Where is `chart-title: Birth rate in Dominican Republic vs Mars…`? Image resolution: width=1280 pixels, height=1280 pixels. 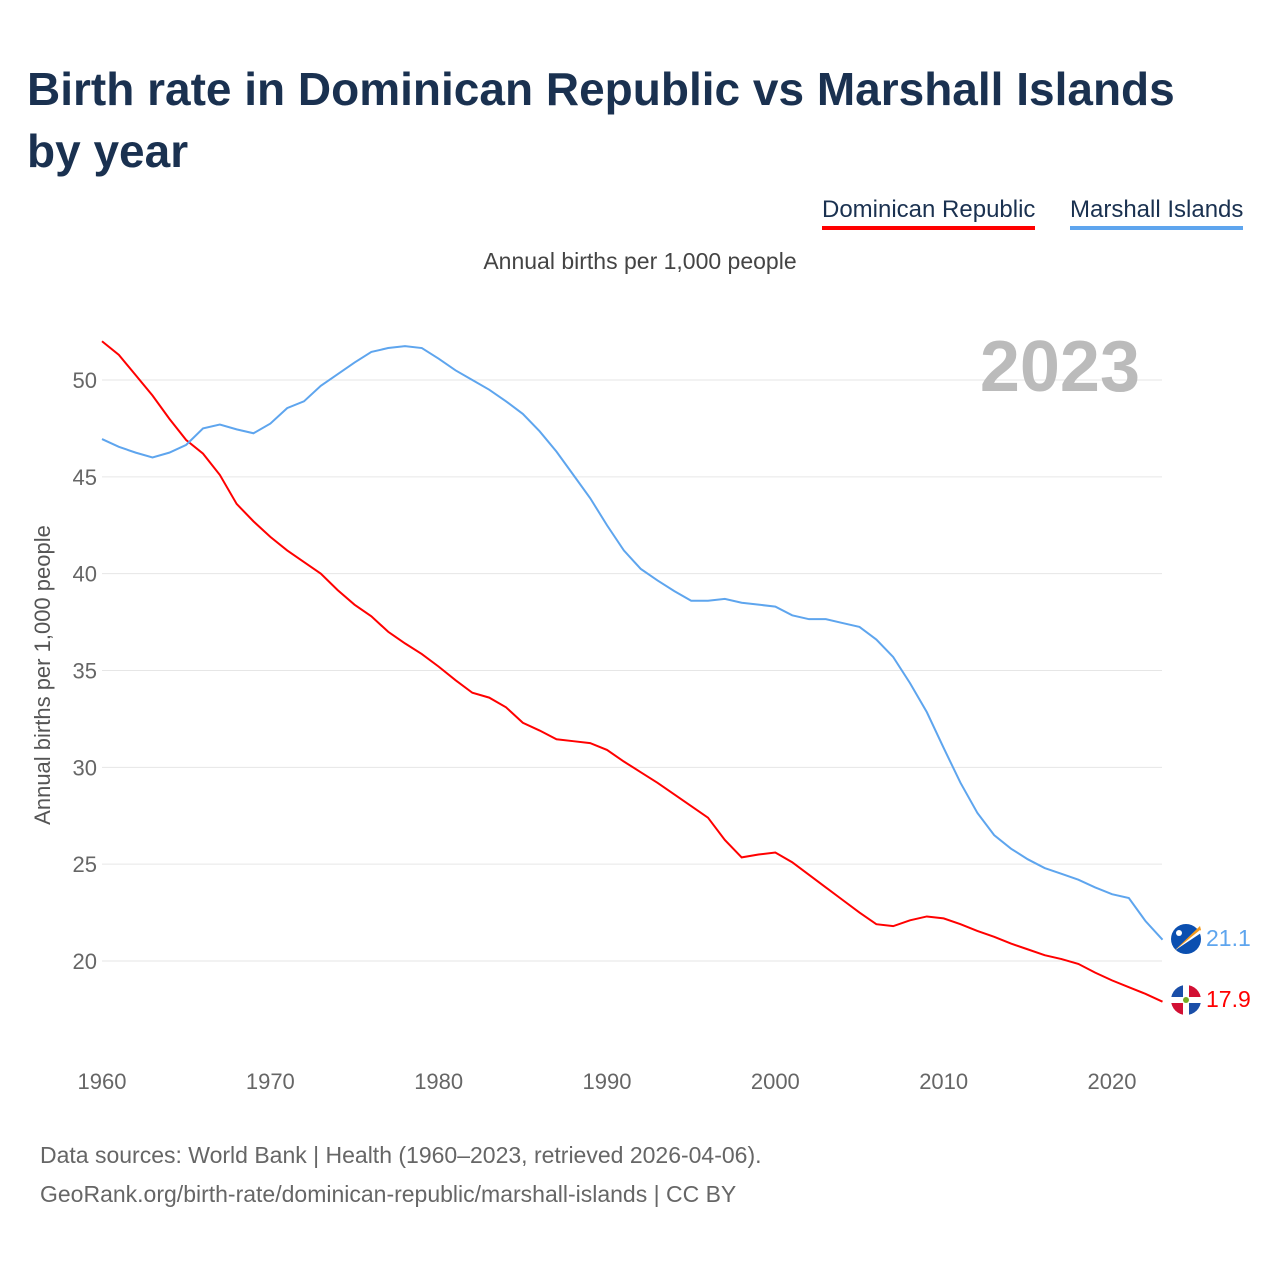 chart-title: Birth rate in Dominican Republic vs Mars… is located at coordinates (601, 120).